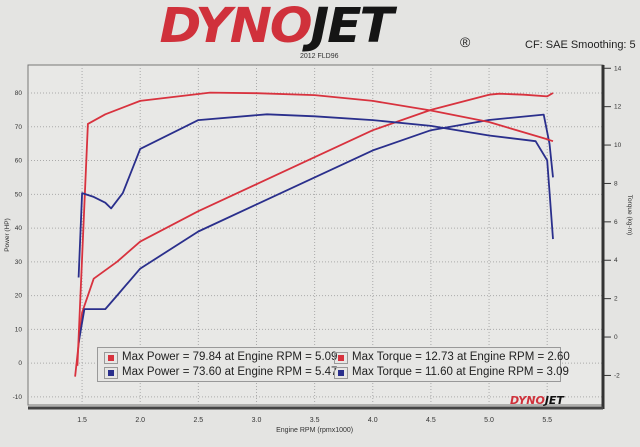  Describe the element at coordinates (19, 93) in the screenshot. I see `y-tick-label: 80` at that location.